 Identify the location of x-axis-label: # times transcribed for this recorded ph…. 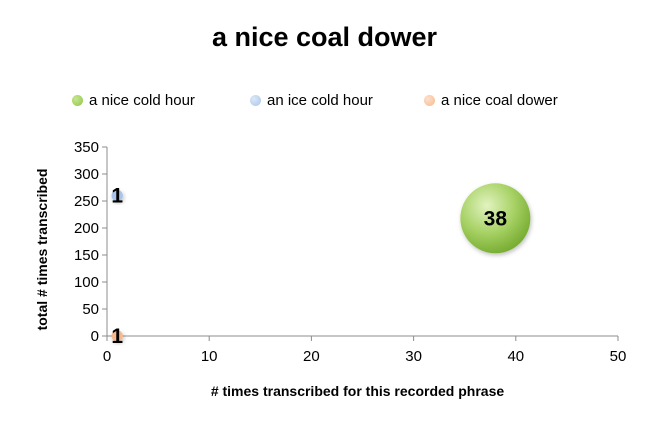
(358, 391).